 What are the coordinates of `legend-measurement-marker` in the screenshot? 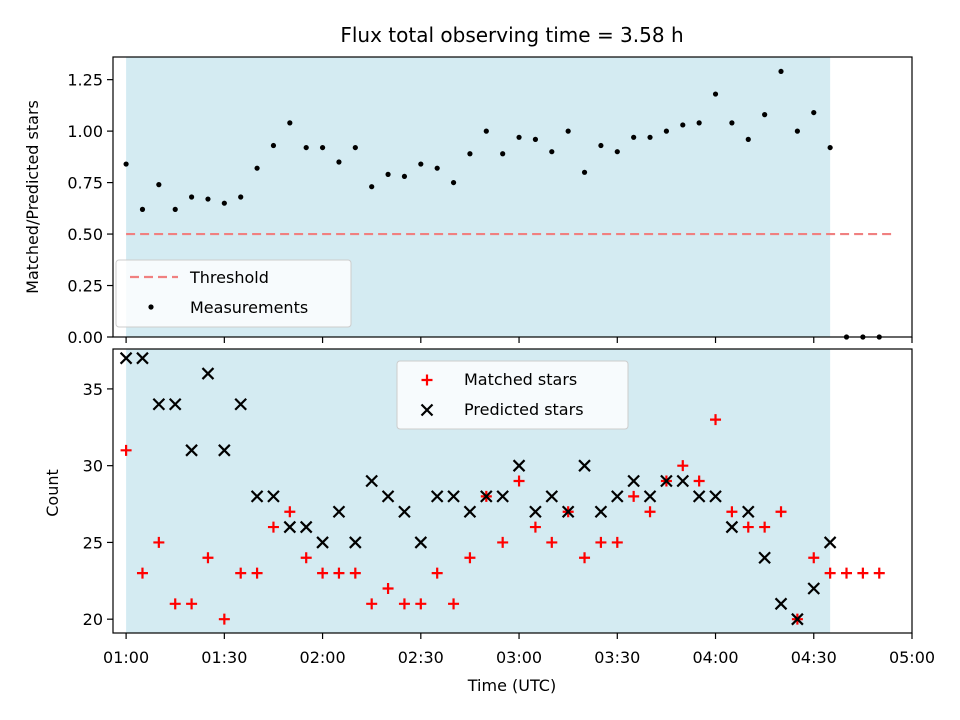 It's located at (151, 307).